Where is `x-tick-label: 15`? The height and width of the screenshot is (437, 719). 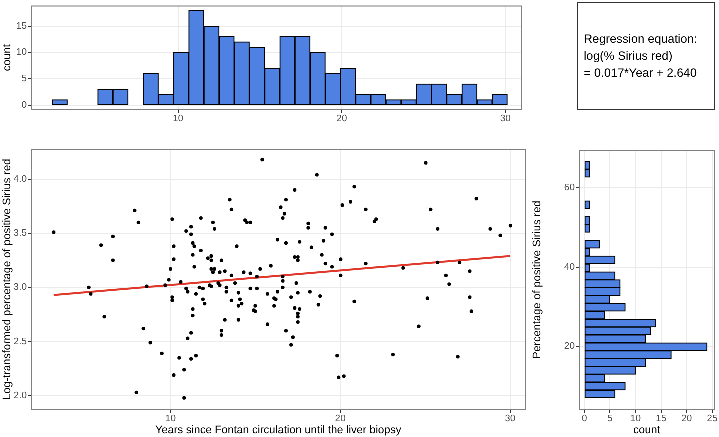
x-tick-label: 15 is located at coordinates (661, 418).